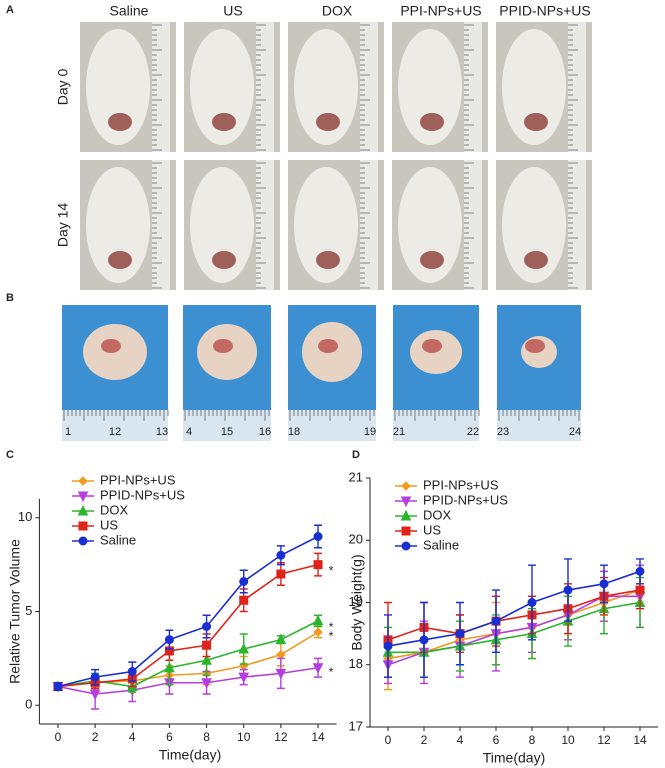 This screenshot has height=768, width=665. What do you see at coordinates (68, 432) in the screenshot?
I see `ruler-label: 1` at bounding box center [68, 432].